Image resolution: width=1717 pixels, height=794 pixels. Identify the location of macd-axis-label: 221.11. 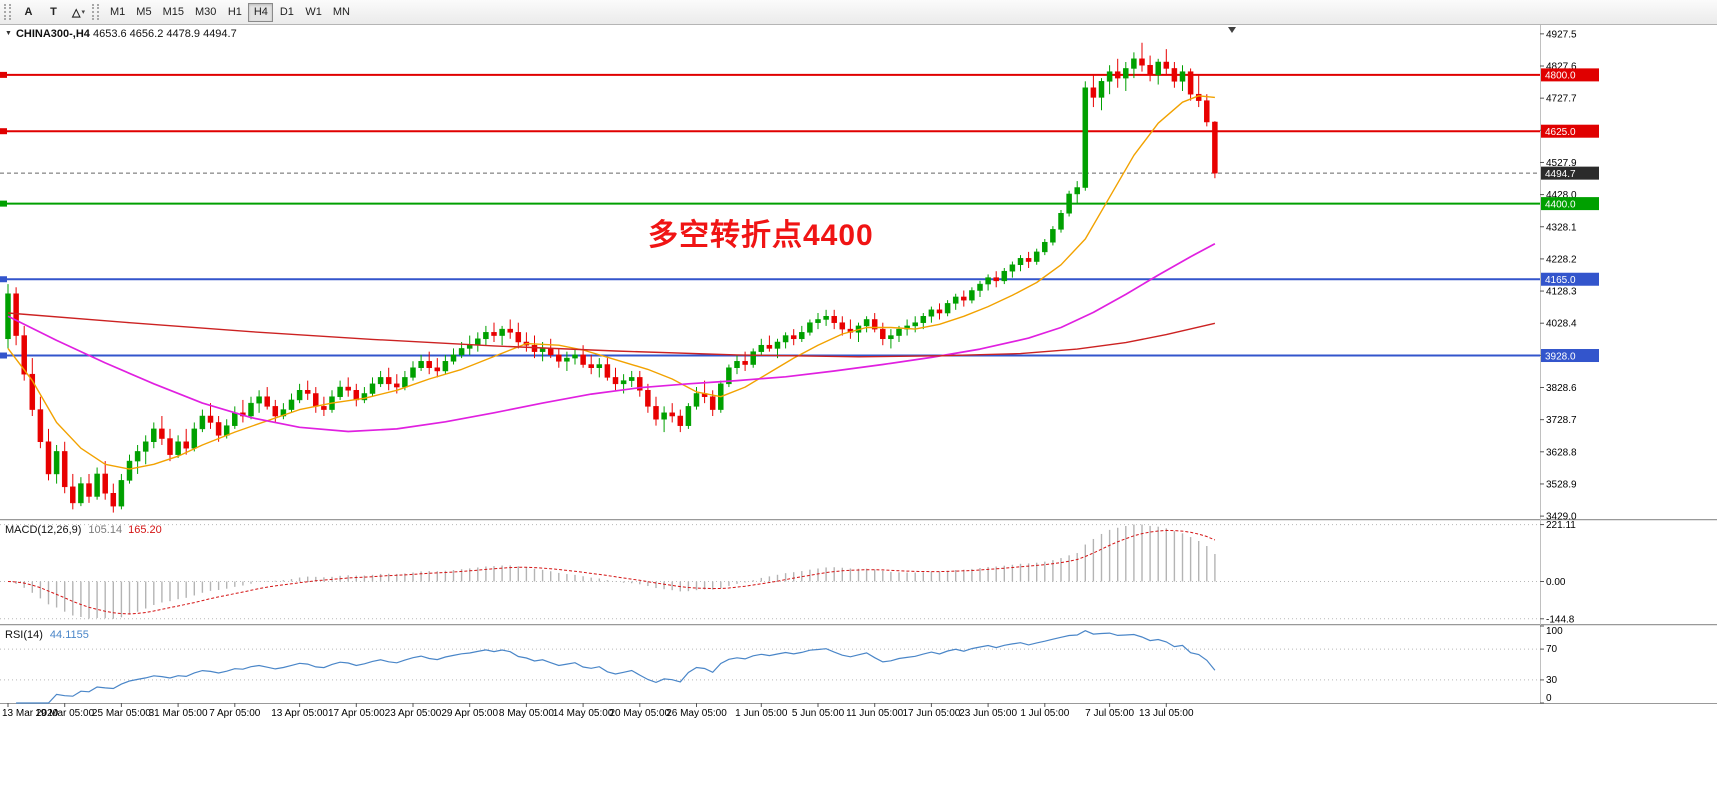
(1561, 525).